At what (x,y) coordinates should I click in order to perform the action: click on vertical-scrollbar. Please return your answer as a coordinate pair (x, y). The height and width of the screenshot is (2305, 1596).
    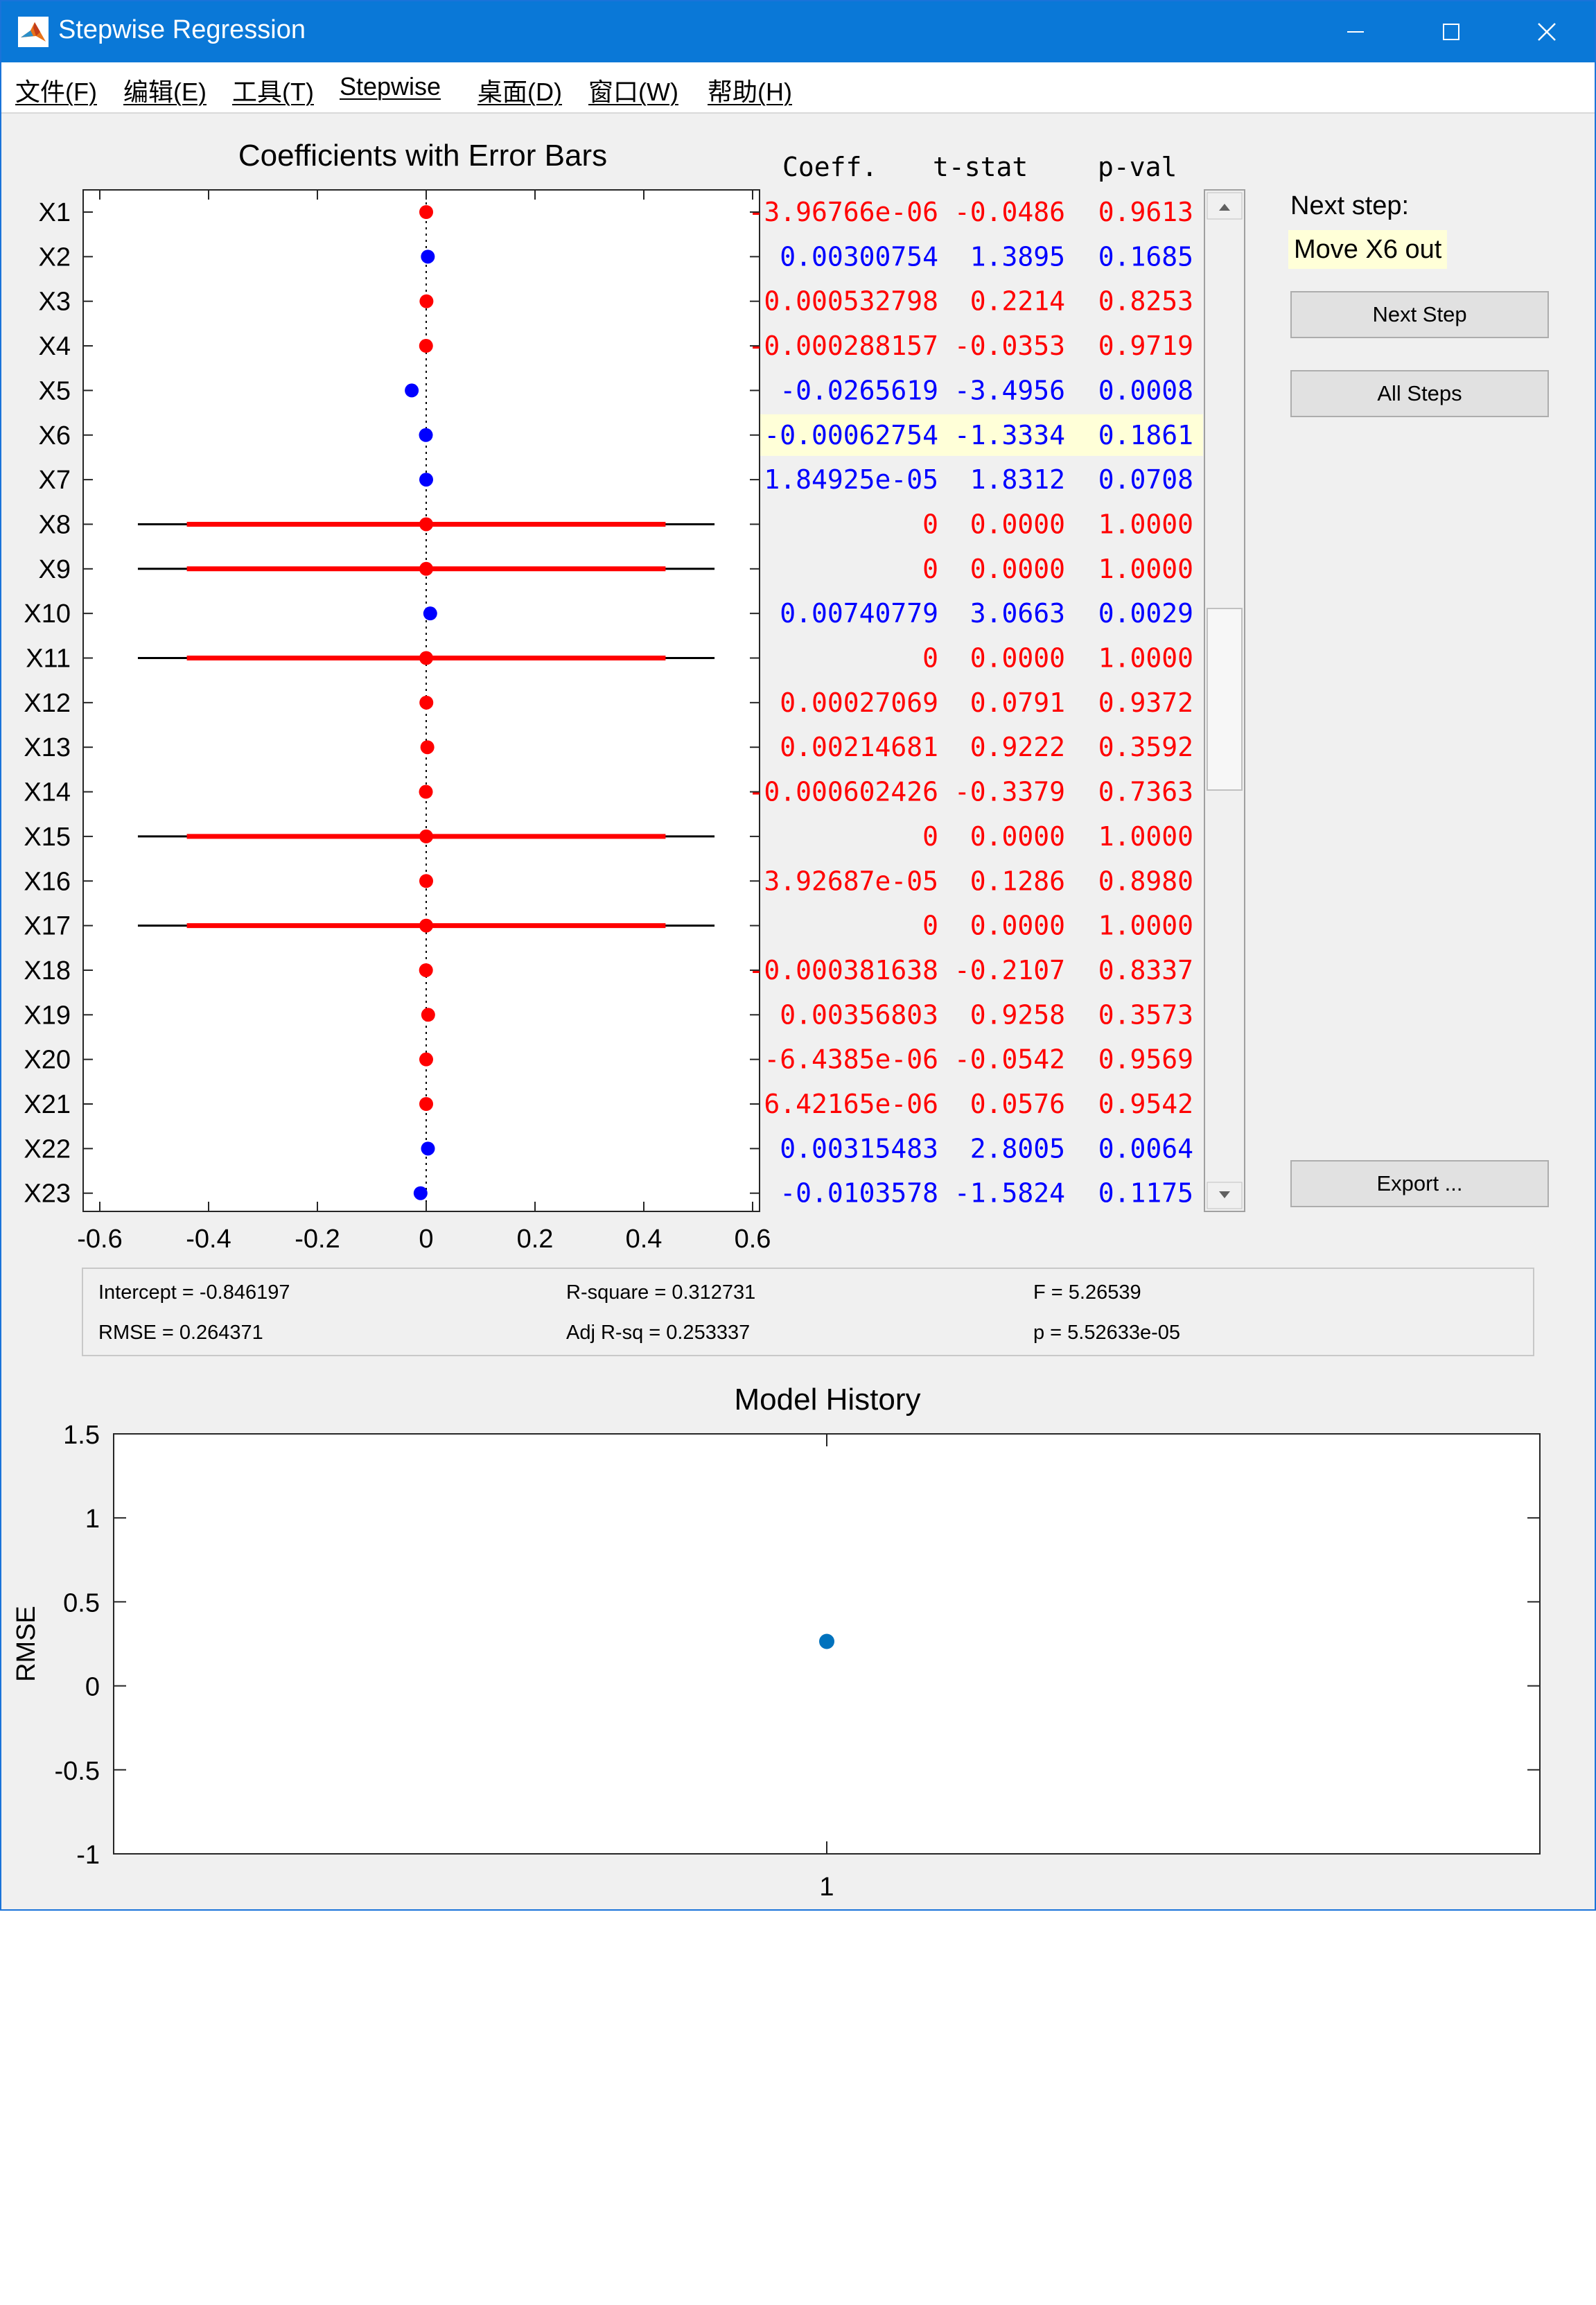
    Looking at the image, I should click on (1224, 700).